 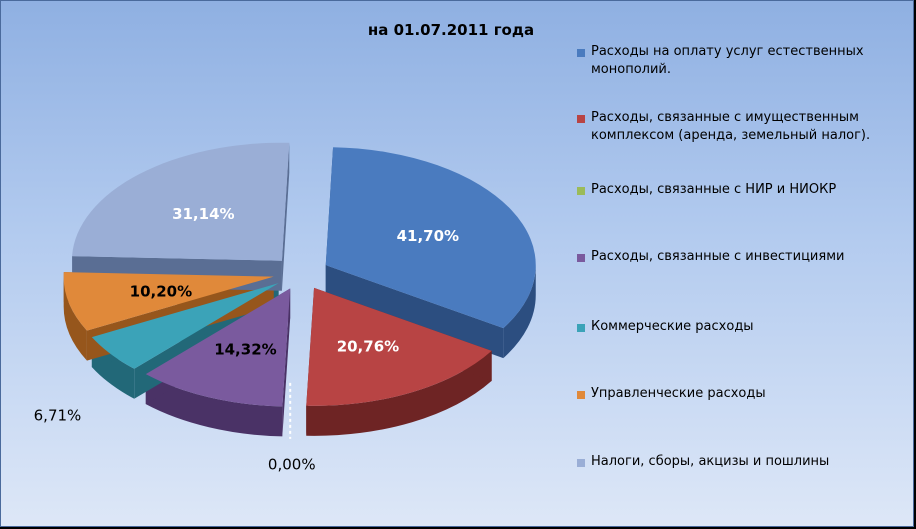 I want to click on legend-swatch-monopolies, so click(x=581, y=53).